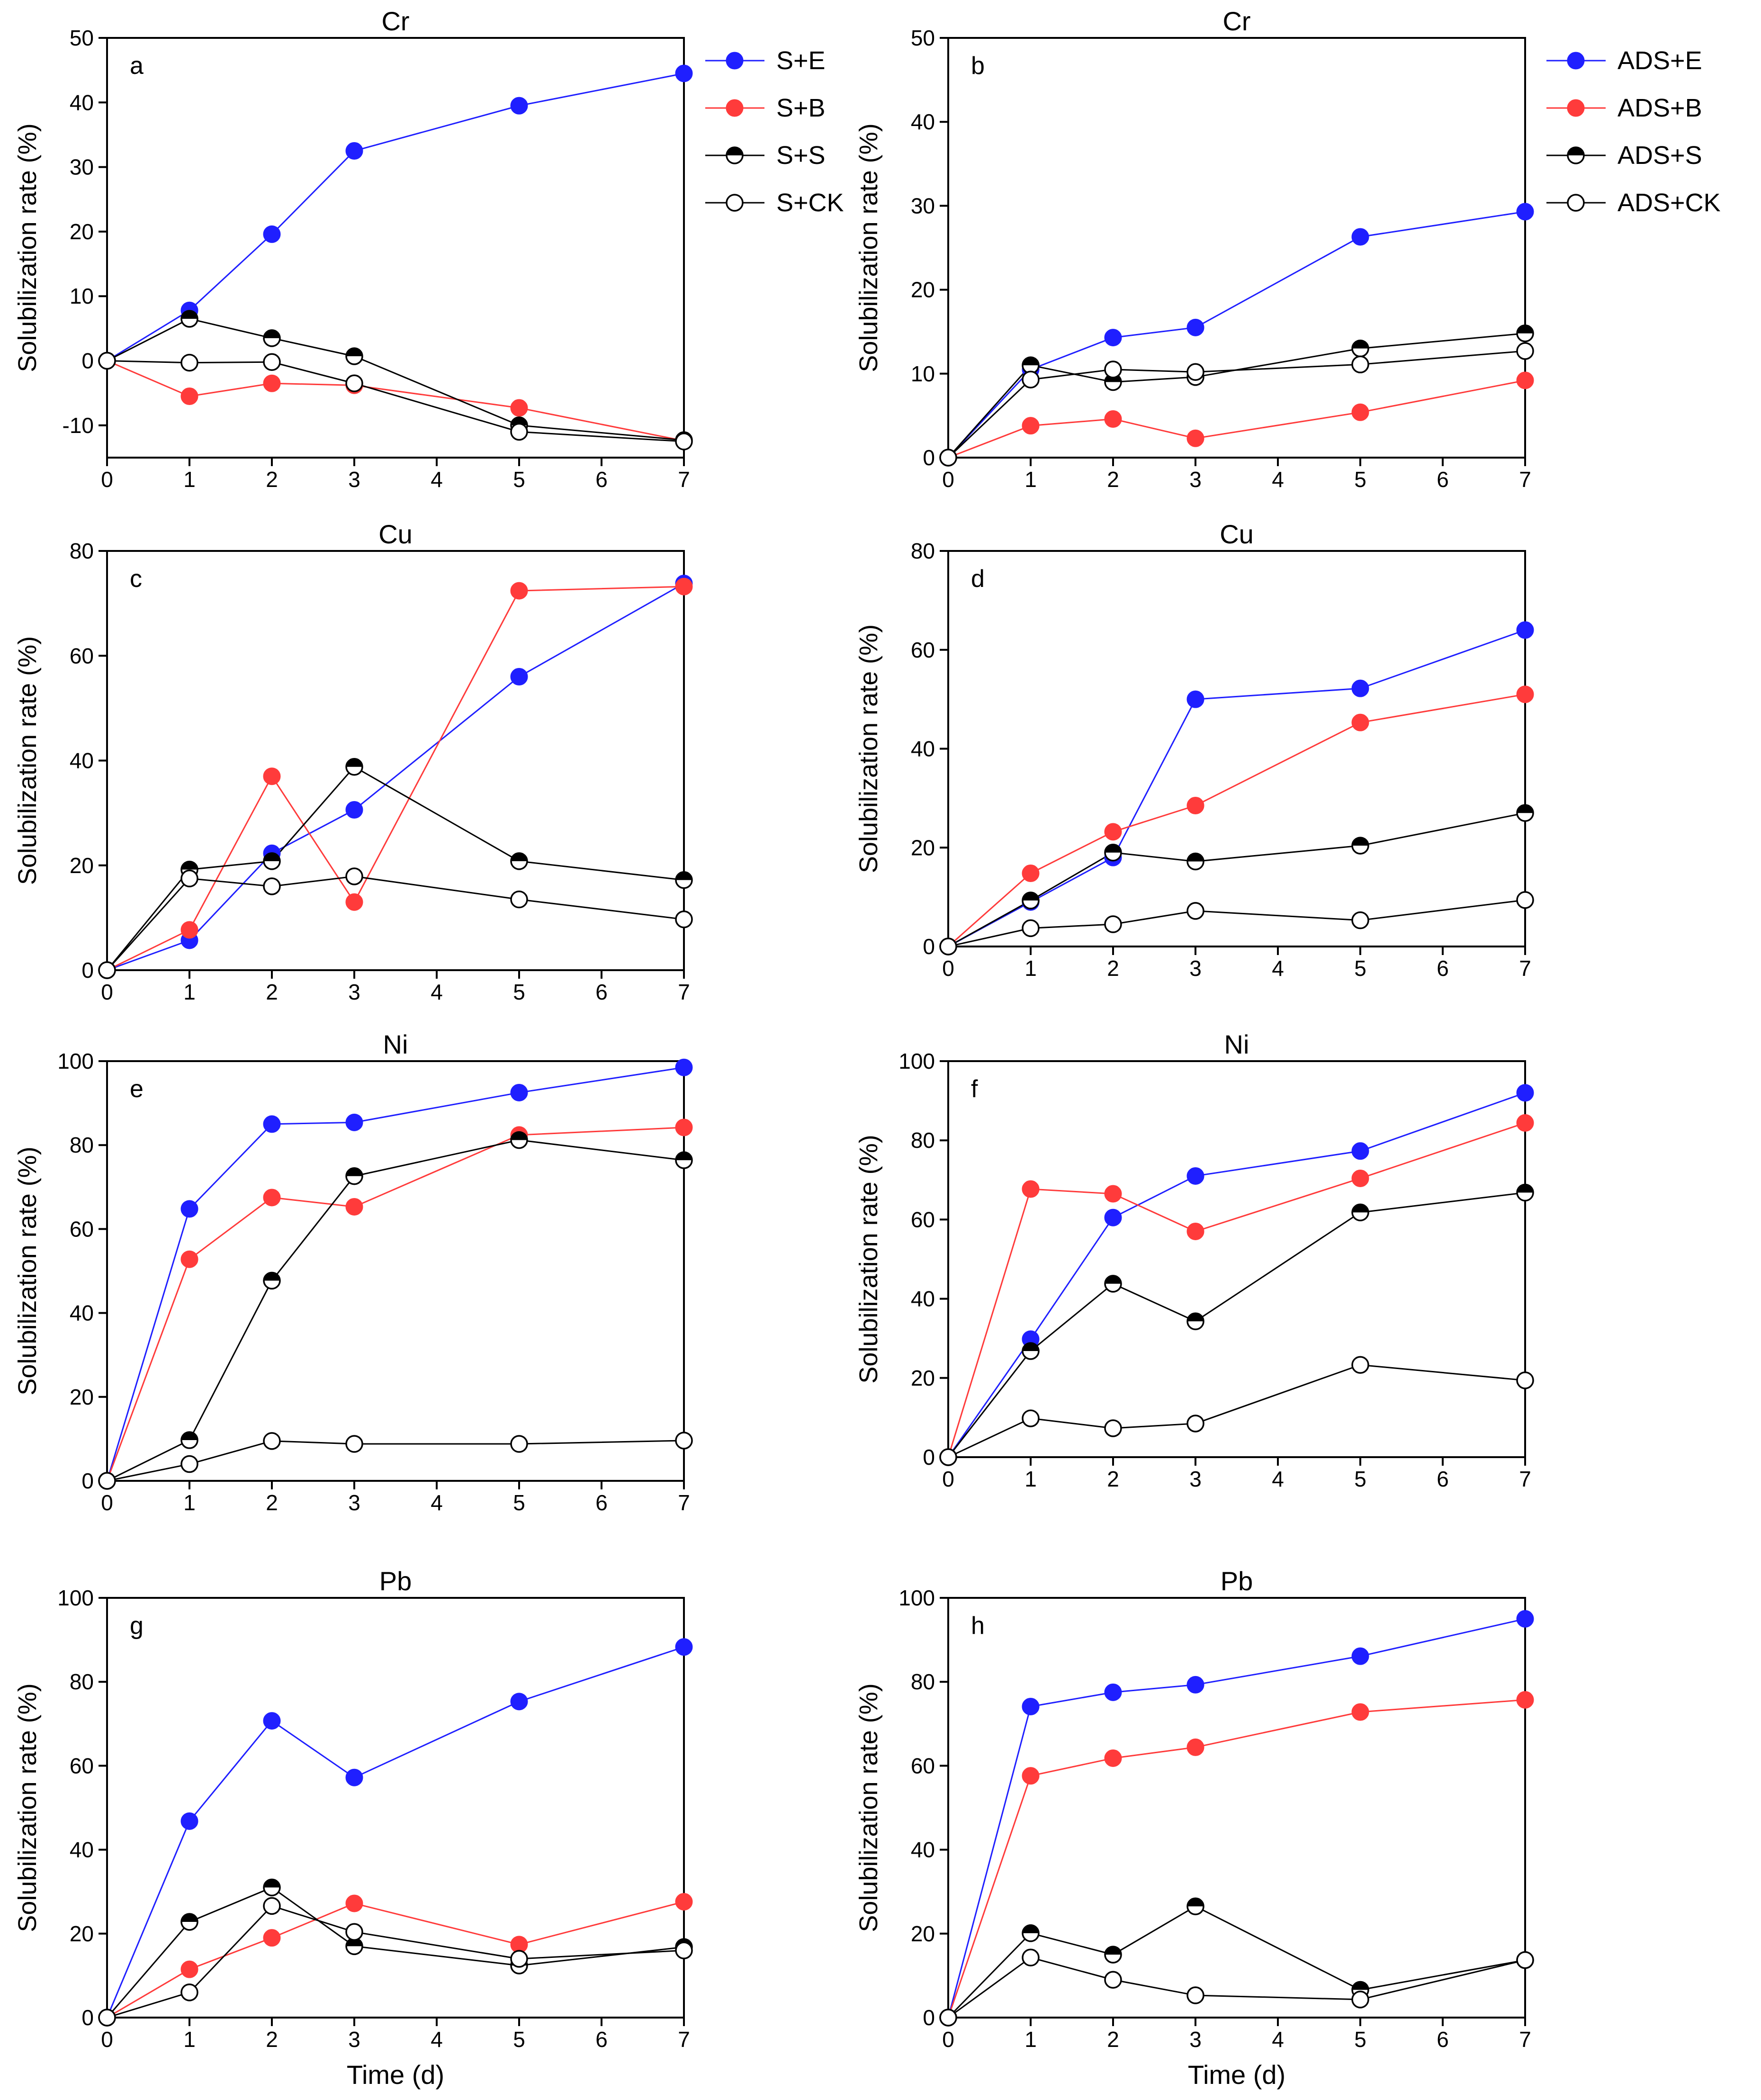  I want to click on legend: ADS+E ADS+B ADS+S ADS+CK, so click(1633, 131).